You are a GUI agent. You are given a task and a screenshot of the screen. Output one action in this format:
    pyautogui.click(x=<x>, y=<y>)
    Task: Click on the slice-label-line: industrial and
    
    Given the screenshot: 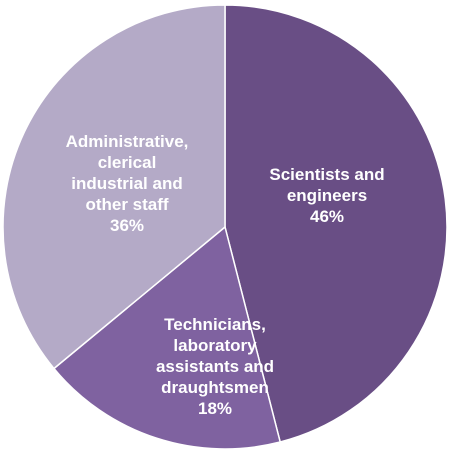 What is the action you would take?
    pyautogui.click(x=126, y=183)
    